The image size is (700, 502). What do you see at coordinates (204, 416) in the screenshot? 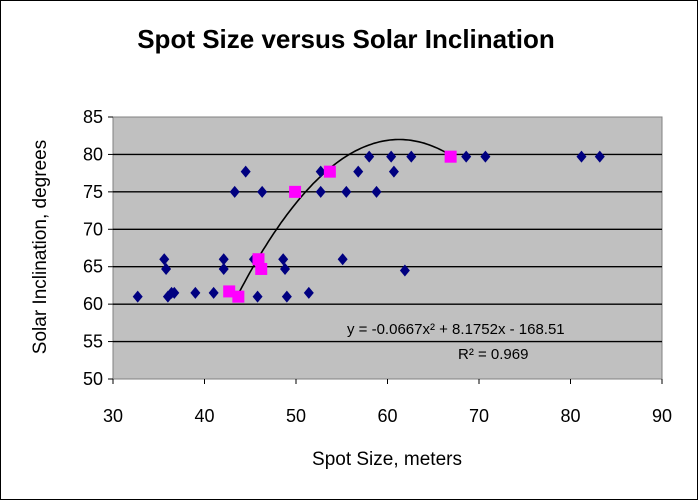
I see `x-tick-label: 40` at bounding box center [204, 416].